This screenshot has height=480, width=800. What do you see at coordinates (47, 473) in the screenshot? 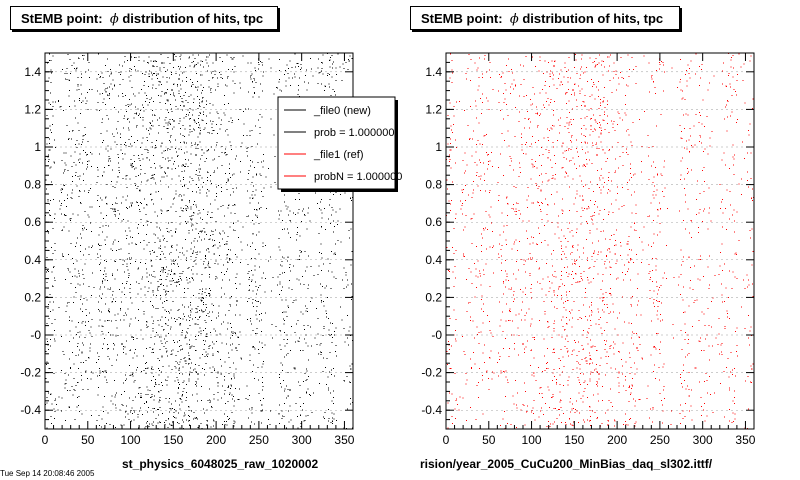
I see `timestamp-footer: Tue Sep 14 20:08:46 2005` at bounding box center [47, 473].